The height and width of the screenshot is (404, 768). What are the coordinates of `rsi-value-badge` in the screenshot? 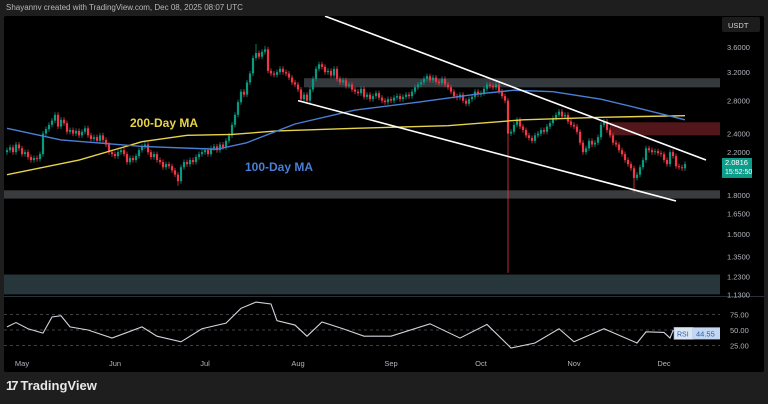 It's located at (706, 333).